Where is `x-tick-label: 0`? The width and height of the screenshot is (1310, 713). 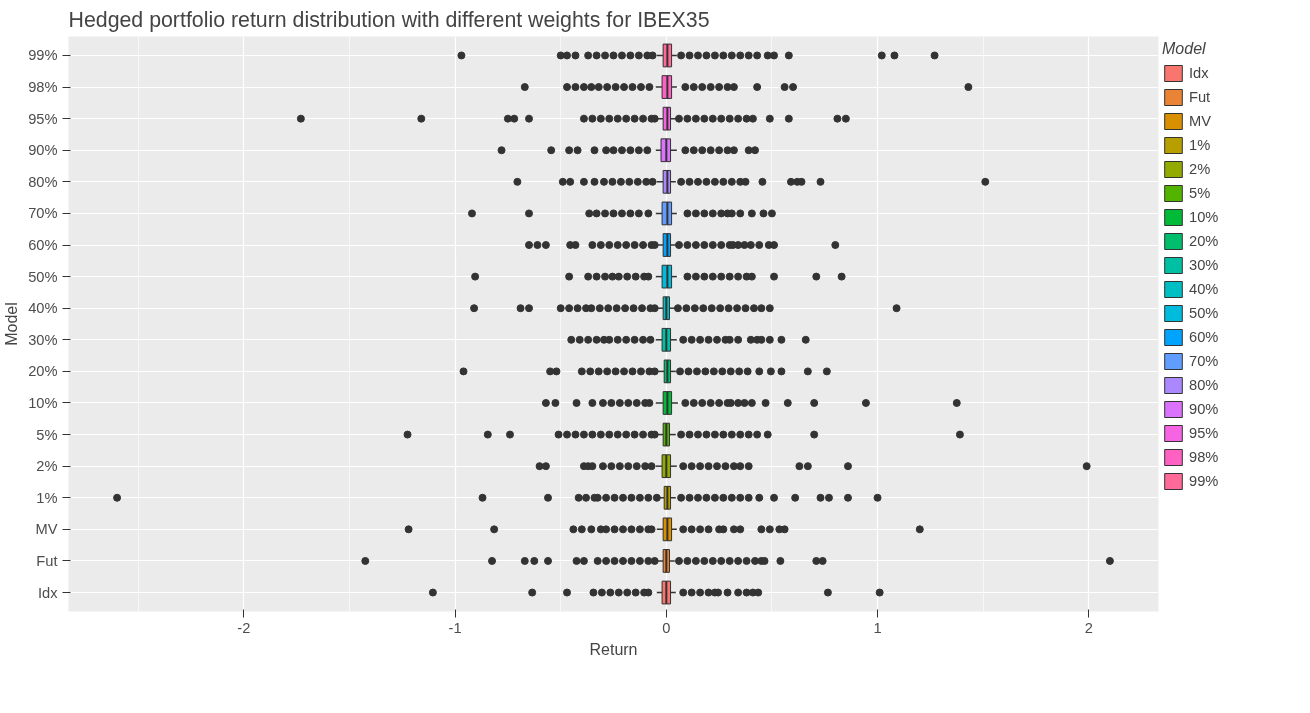
x-tick-label: 0 is located at coordinates (666, 627).